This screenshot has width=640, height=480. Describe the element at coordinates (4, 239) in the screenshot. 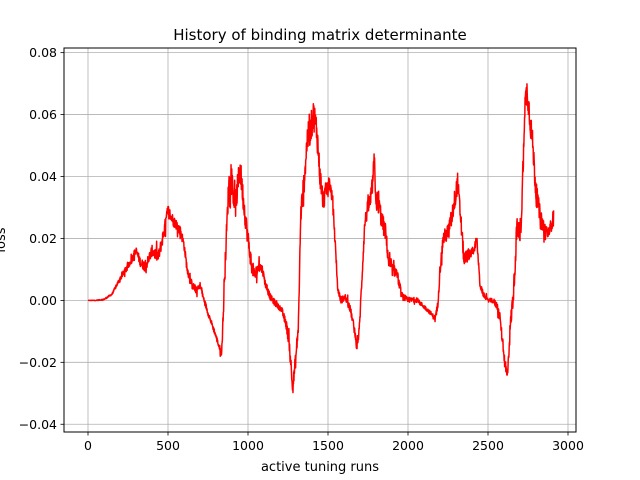

I see `y-axis-label: loss` at that location.